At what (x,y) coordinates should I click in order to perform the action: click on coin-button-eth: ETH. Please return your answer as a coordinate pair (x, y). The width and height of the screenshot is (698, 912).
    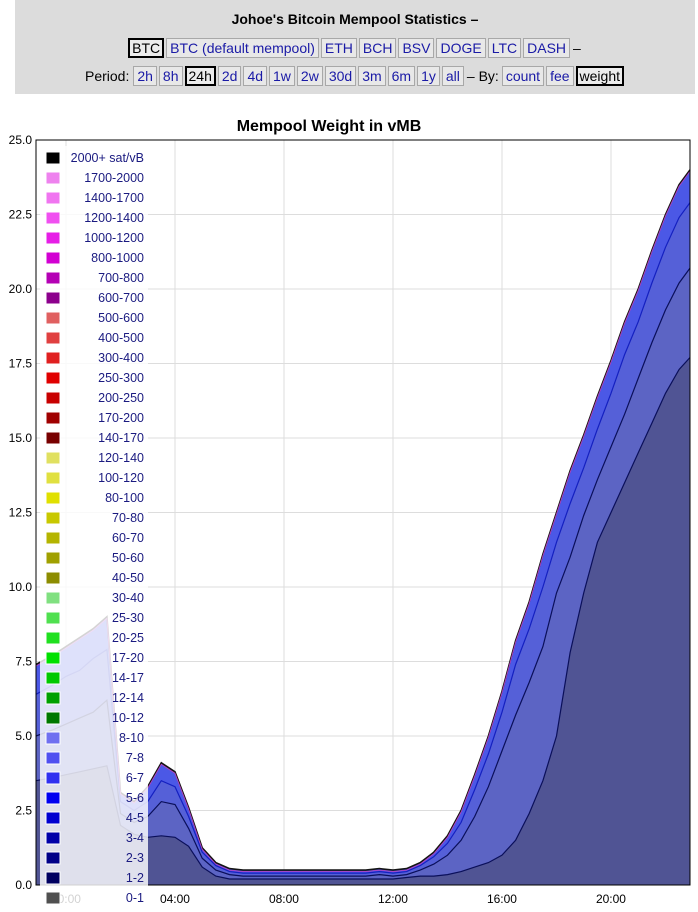
    Looking at the image, I should click on (338, 48).